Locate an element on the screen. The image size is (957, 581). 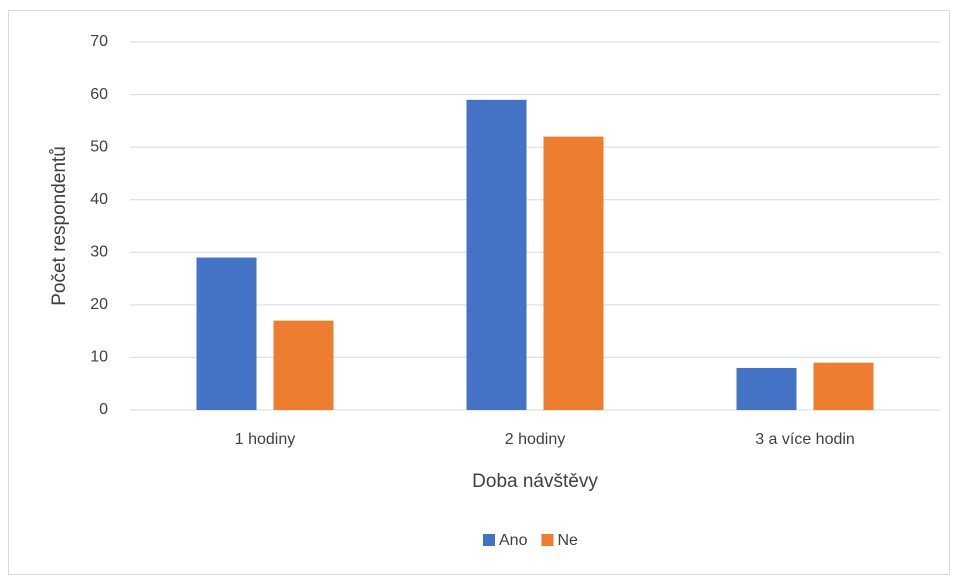
x-tick-label: 1 hodiny is located at coordinates (265, 439).